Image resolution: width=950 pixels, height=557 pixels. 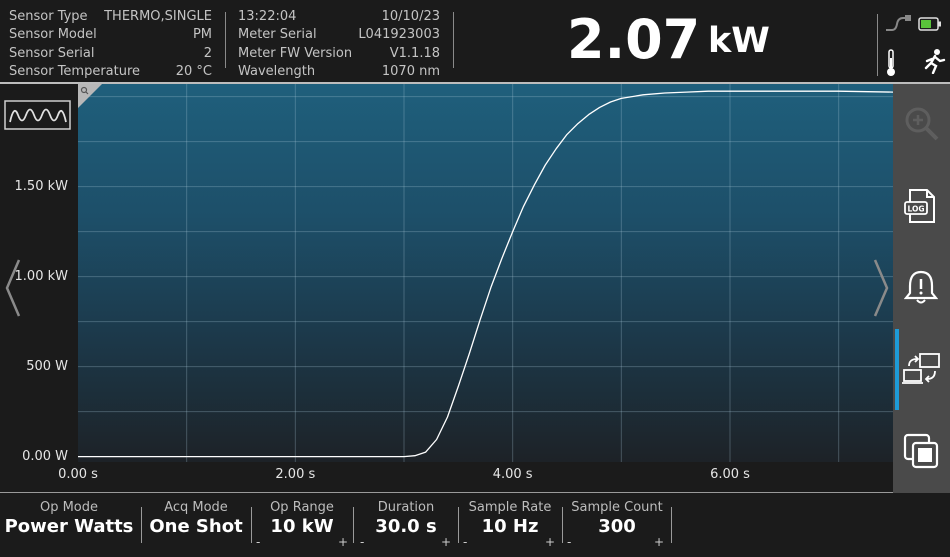 I want to click on wavelength-label: Wavelength, so click(x=277, y=71).